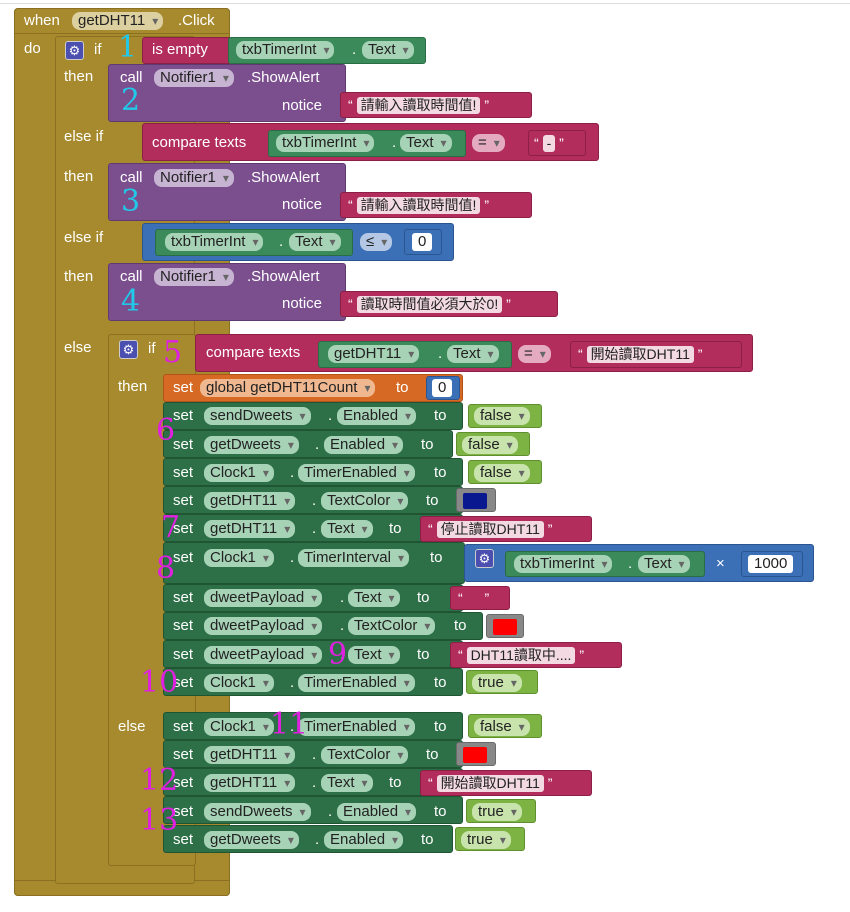  What do you see at coordinates (480, 598) in the screenshot?
I see `text-string-empty` at bounding box center [480, 598].